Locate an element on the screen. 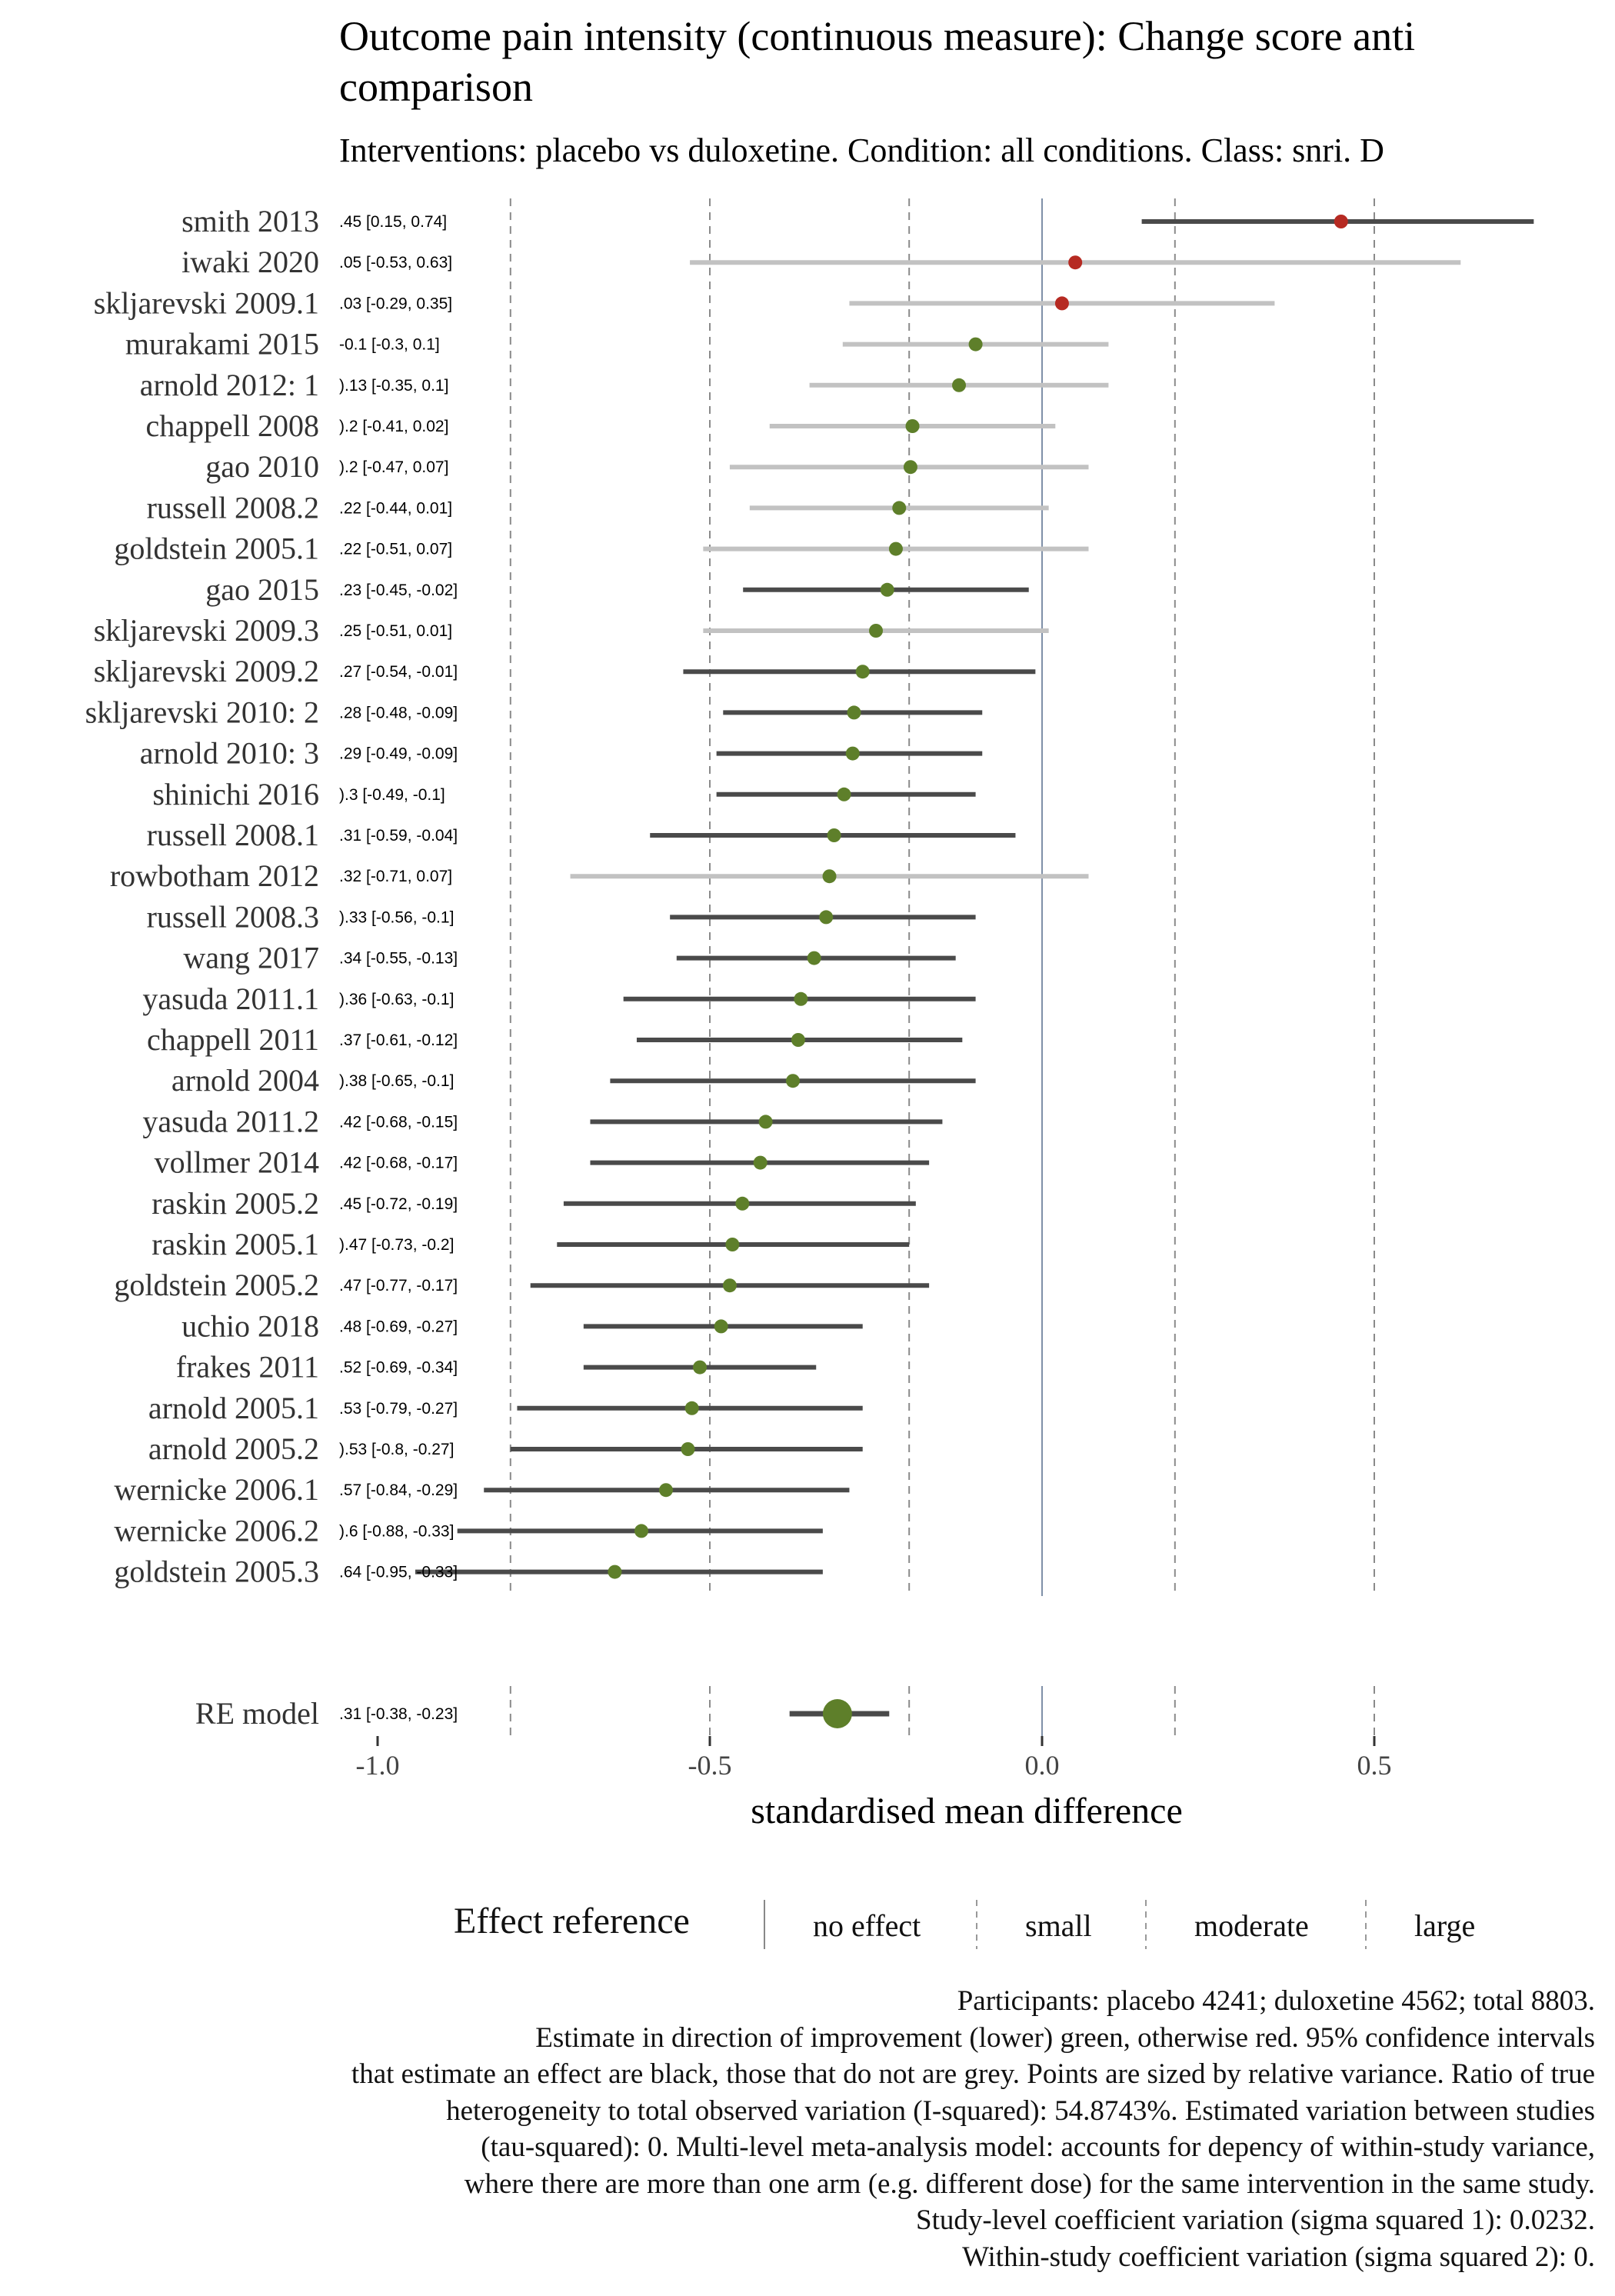  study-label: wang 2017 is located at coordinates (251, 958).